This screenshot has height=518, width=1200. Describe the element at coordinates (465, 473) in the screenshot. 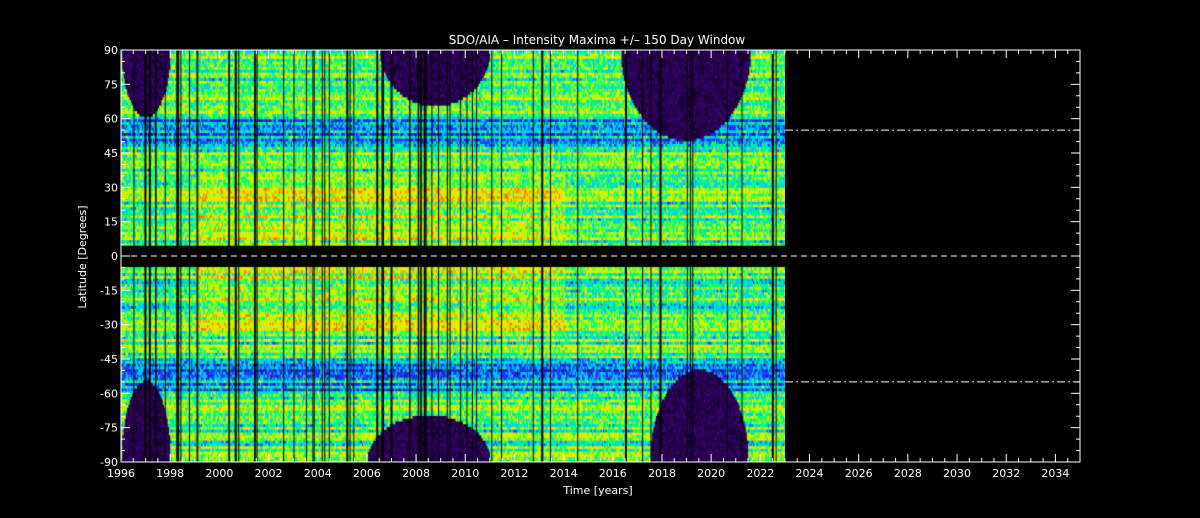

I see `x-tick-label-2010: 2010` at that location.